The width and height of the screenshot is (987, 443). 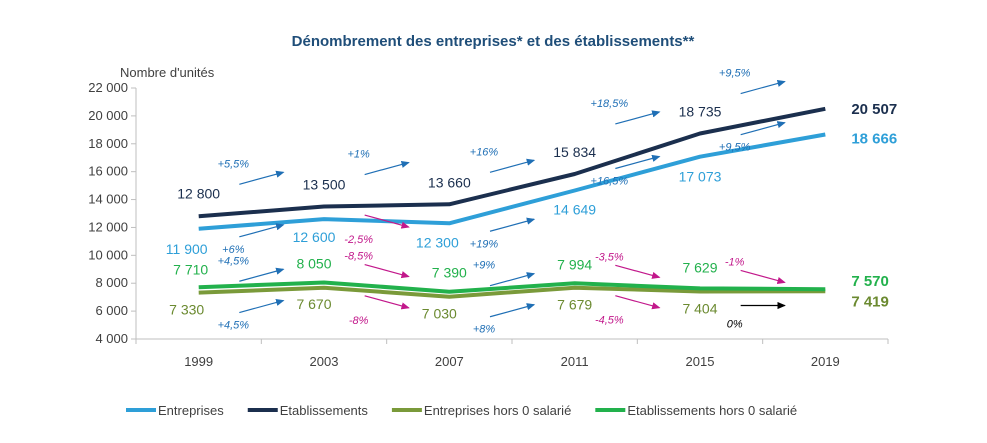 What do you see at coordinates (108, 143) in the screenshot?
I see `y-tick-label: 18 000` at bounding box center [108, 143].